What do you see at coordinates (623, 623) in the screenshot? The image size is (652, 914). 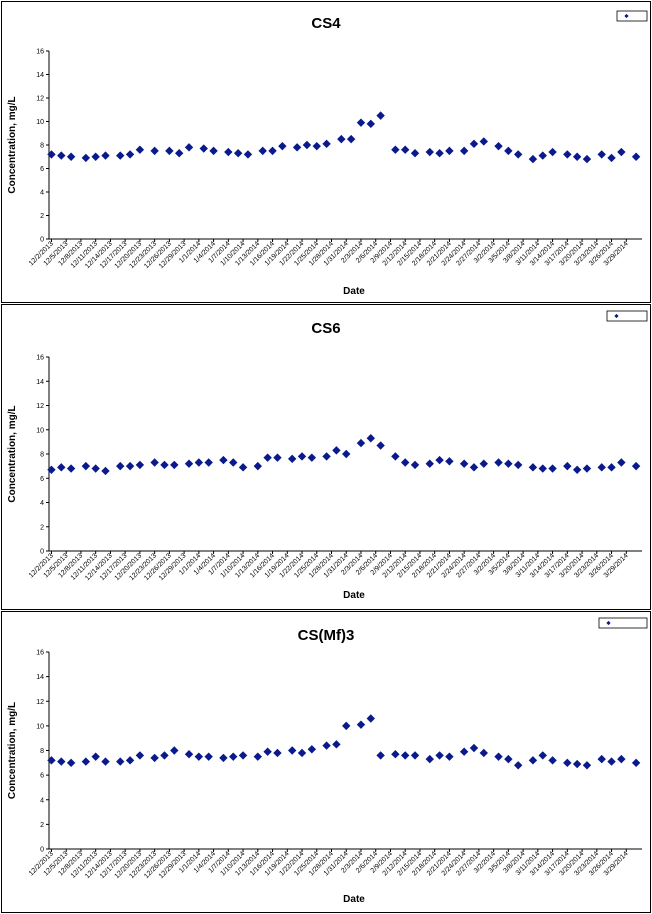 I see `legend-box` at bounding box center [623, 623].